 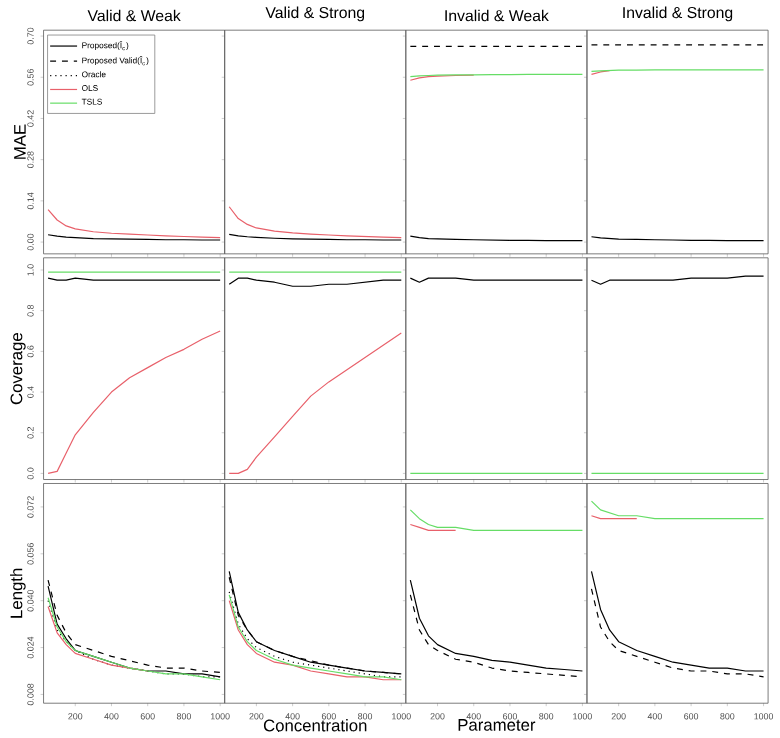 What do you see at coordinates (315, 725) in the screenshot?
I see `x-axis-title: Concentration` at bounding box center [315, 725].